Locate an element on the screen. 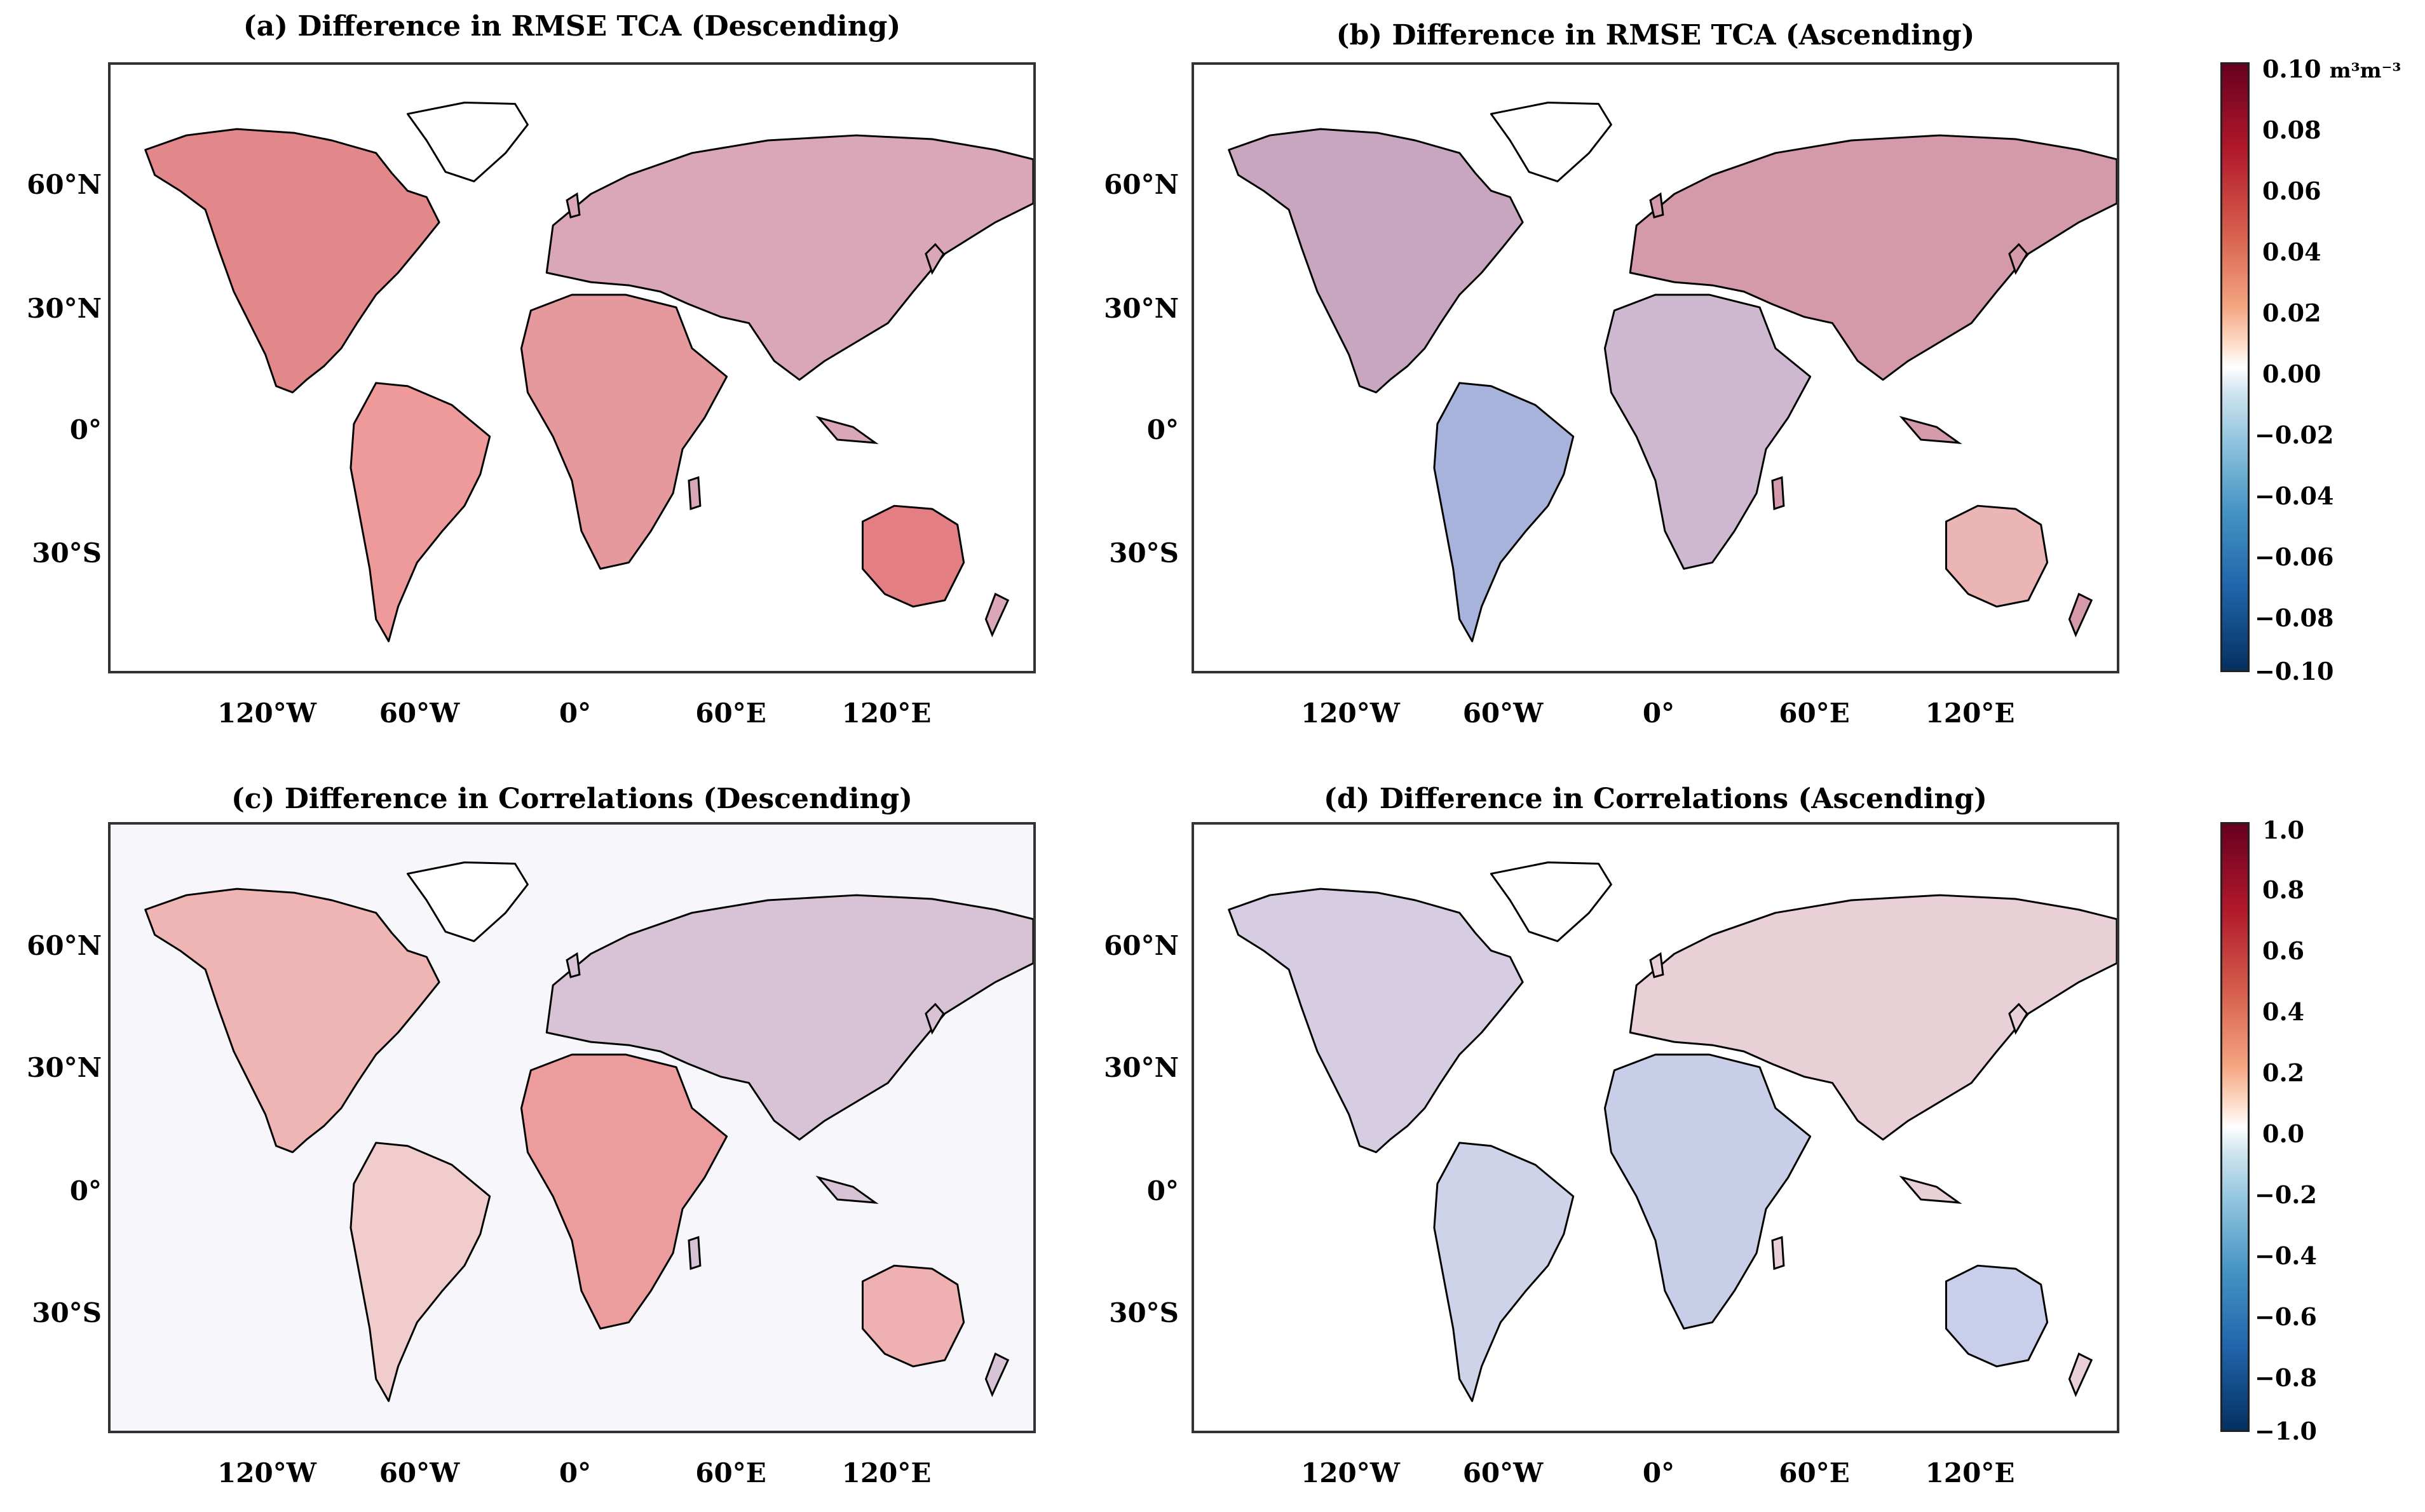  cbar-bottom-tick: 0.0 is located at coordinates (2283, 1133).